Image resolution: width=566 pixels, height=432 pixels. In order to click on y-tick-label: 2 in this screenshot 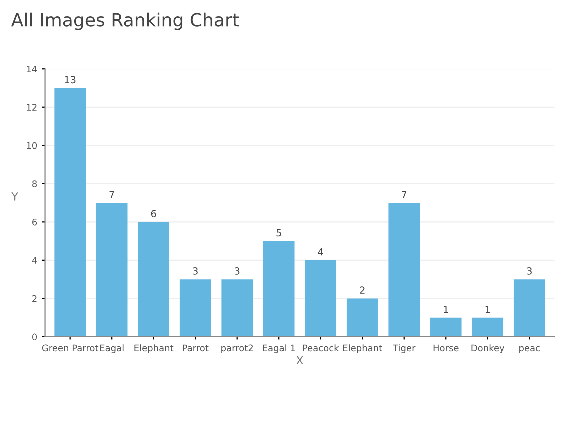, I will do `click(34, 298)`.